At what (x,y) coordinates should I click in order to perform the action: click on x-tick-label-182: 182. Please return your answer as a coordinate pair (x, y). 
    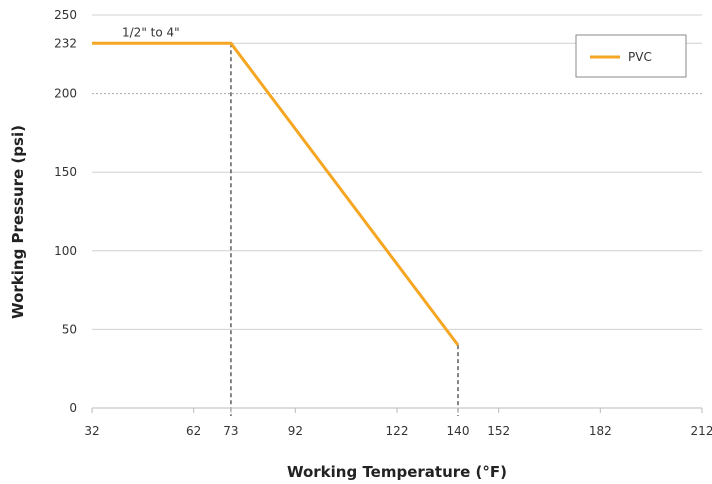
    Looking at the image, I should click on (600, 431).